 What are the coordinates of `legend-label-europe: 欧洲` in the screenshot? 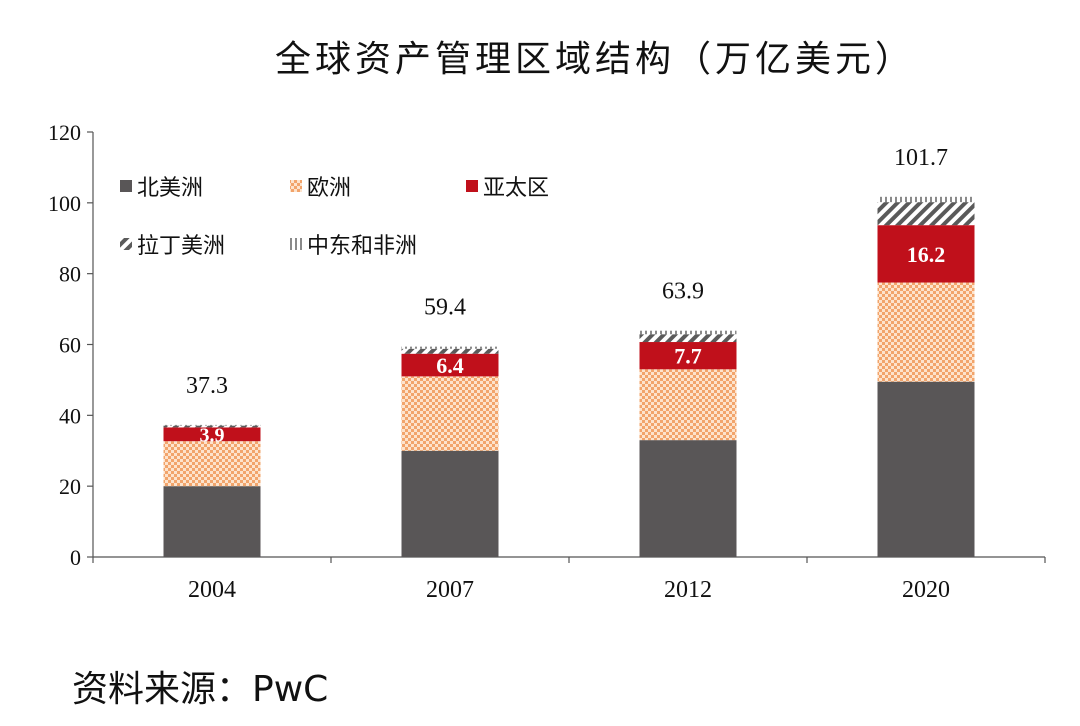 It's located at (329, 188).